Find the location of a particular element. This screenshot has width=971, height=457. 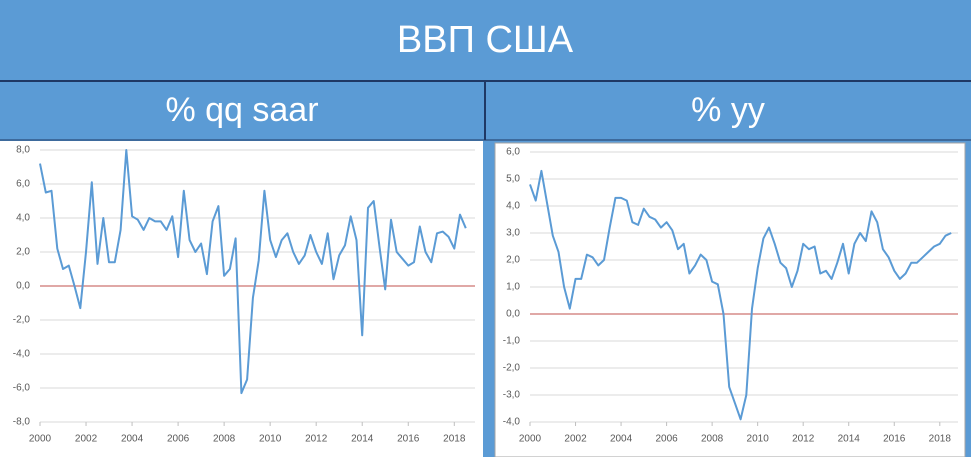

chart-title: % qq saar is located at coordinates (241, 110).